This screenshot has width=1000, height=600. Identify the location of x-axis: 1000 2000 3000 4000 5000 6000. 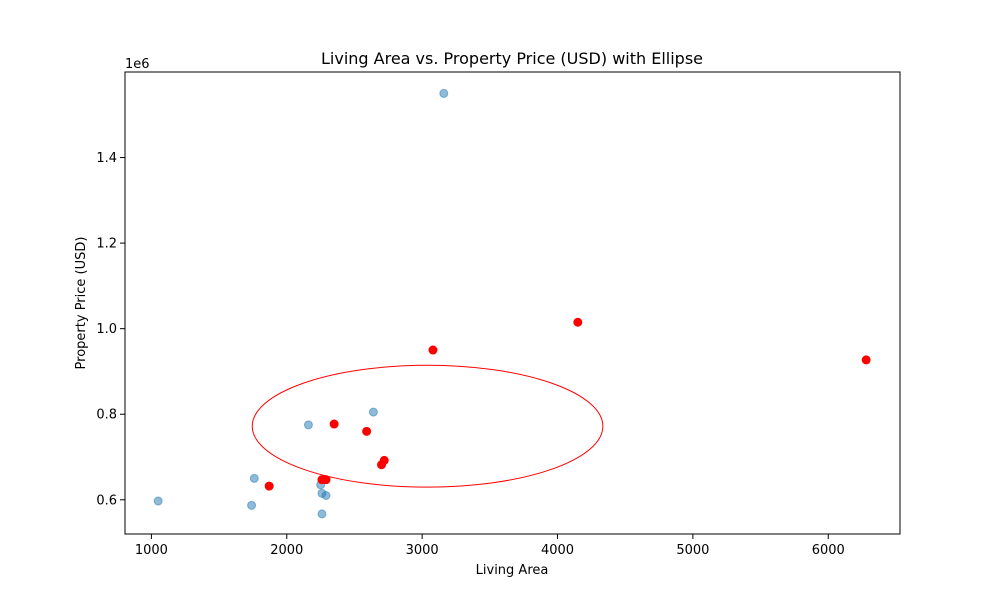
(490, 546).